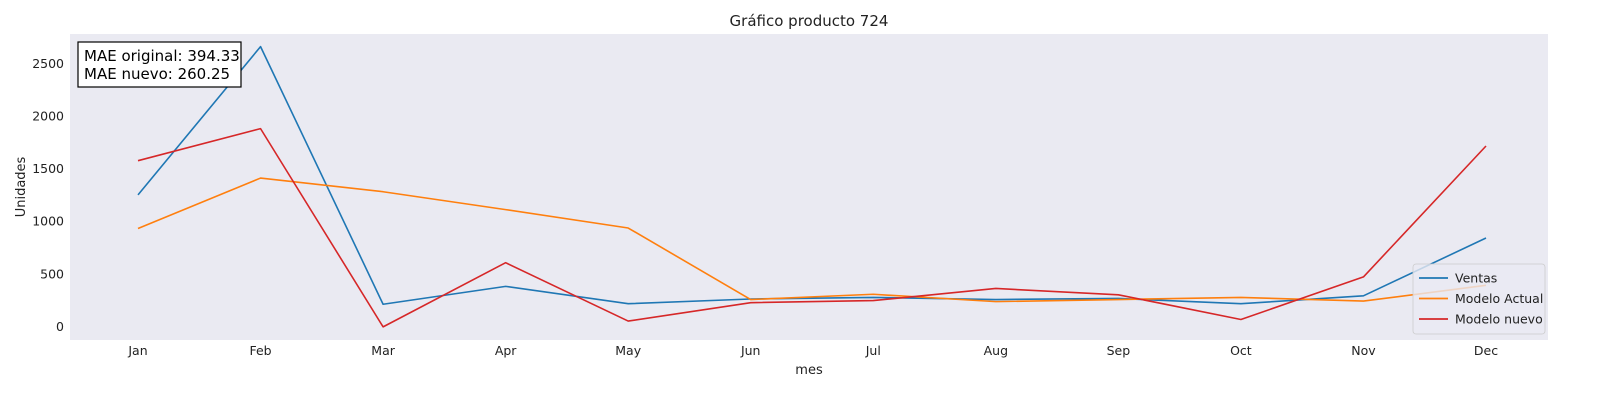 Image resolution: width=1600 pixels, height=400 pixels. I want to click on y-tick-label: 1000, so click(48, 221).